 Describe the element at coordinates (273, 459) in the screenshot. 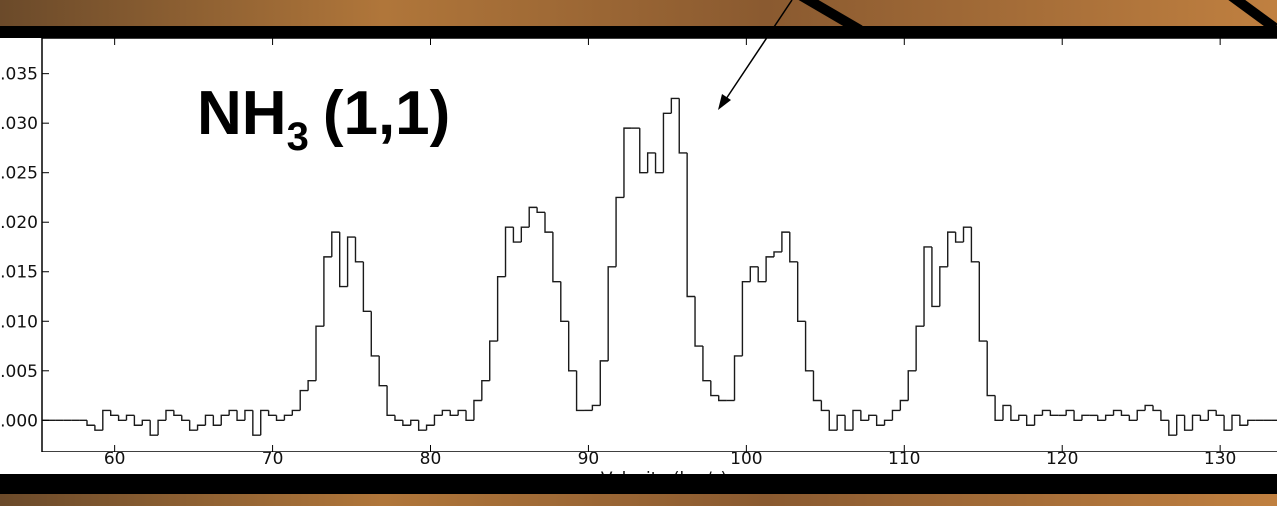

I see `x-tick-label: 70` at that location.